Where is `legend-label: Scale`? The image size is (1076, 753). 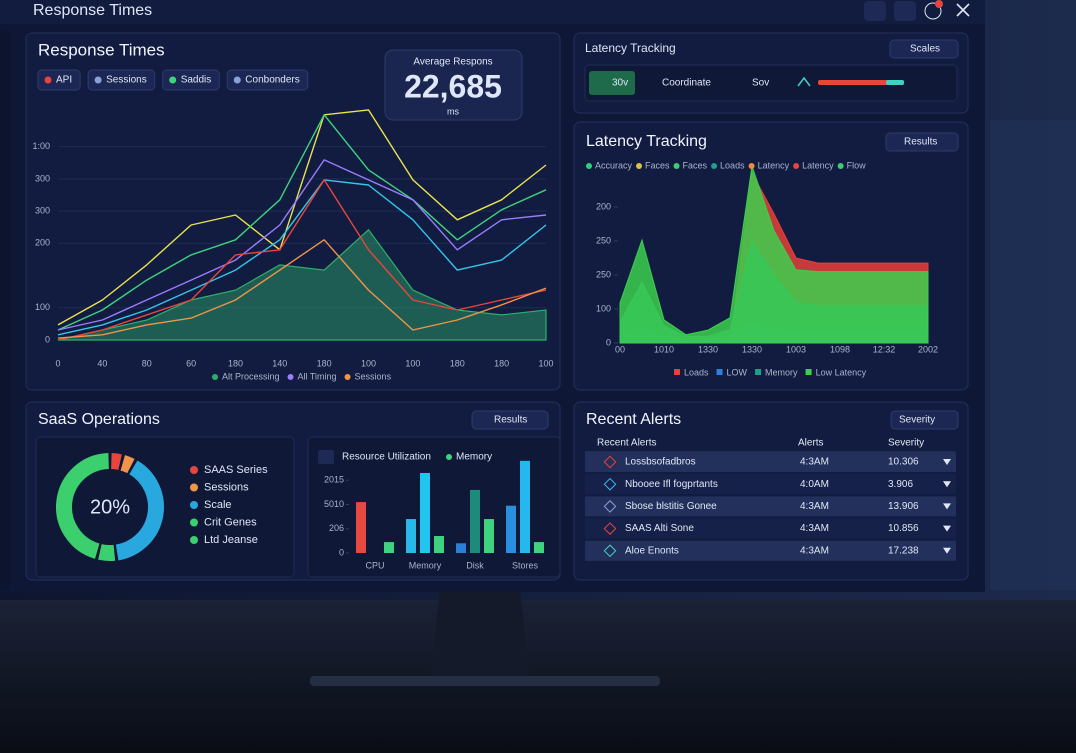 legend-label: Scale is located at coordinates (218, 505).